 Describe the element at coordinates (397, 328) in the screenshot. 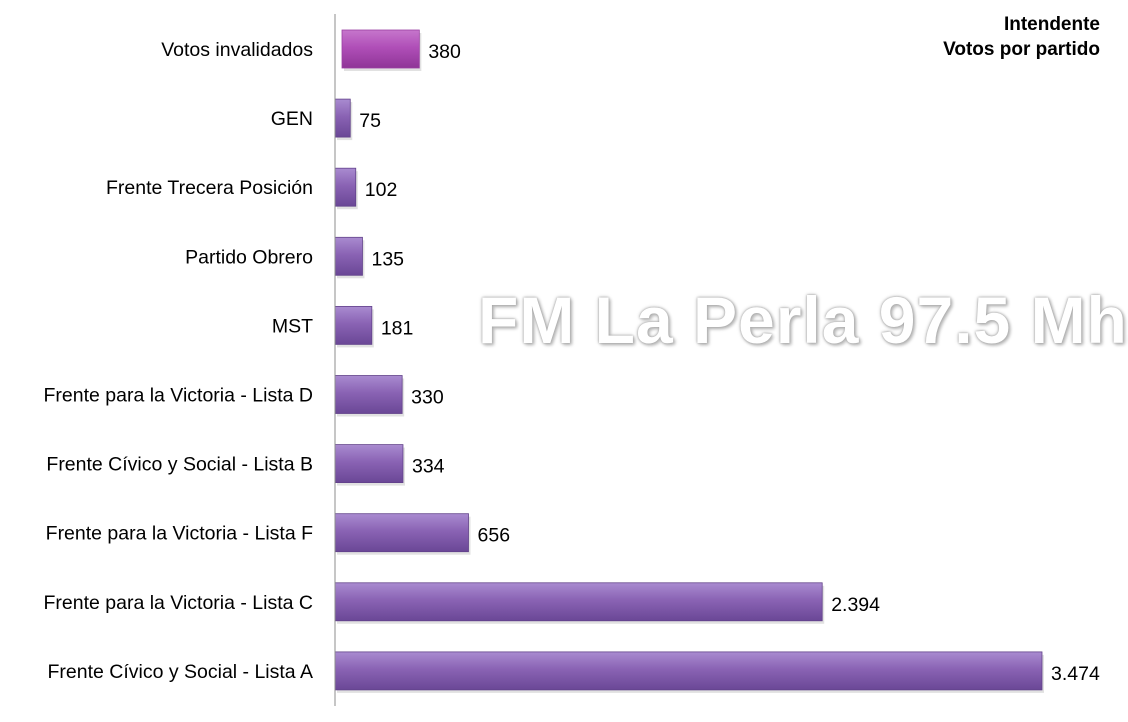

I see `data-label: 181` at that location.